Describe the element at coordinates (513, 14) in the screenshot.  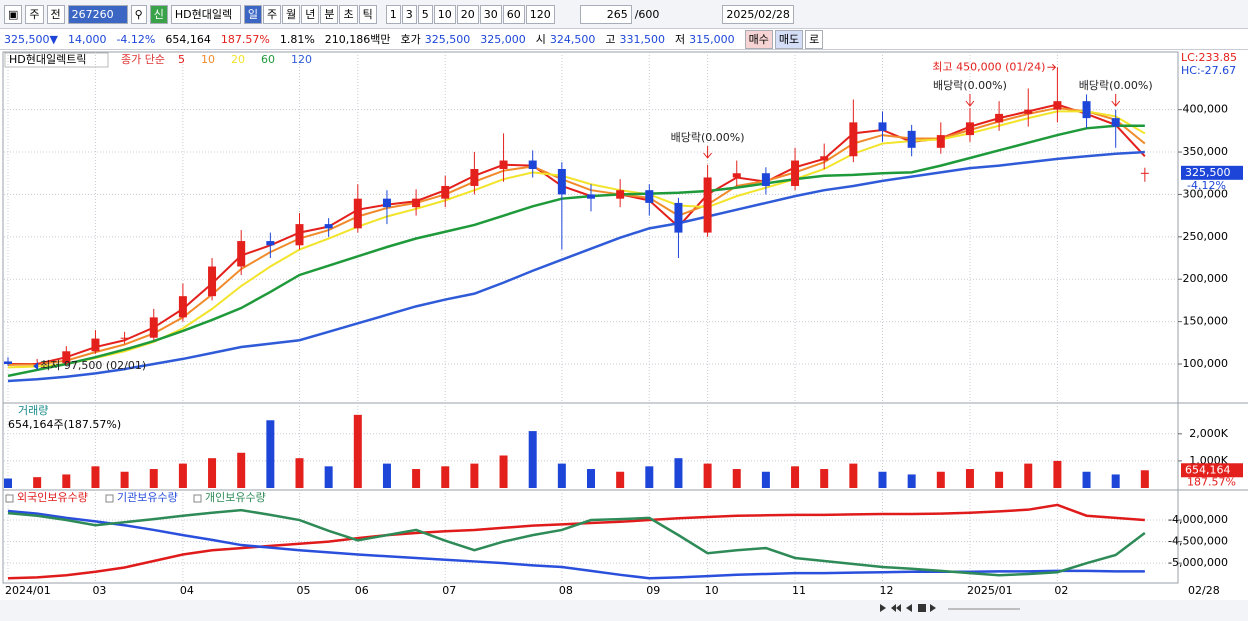
I see `interval-button: 60` at that location.